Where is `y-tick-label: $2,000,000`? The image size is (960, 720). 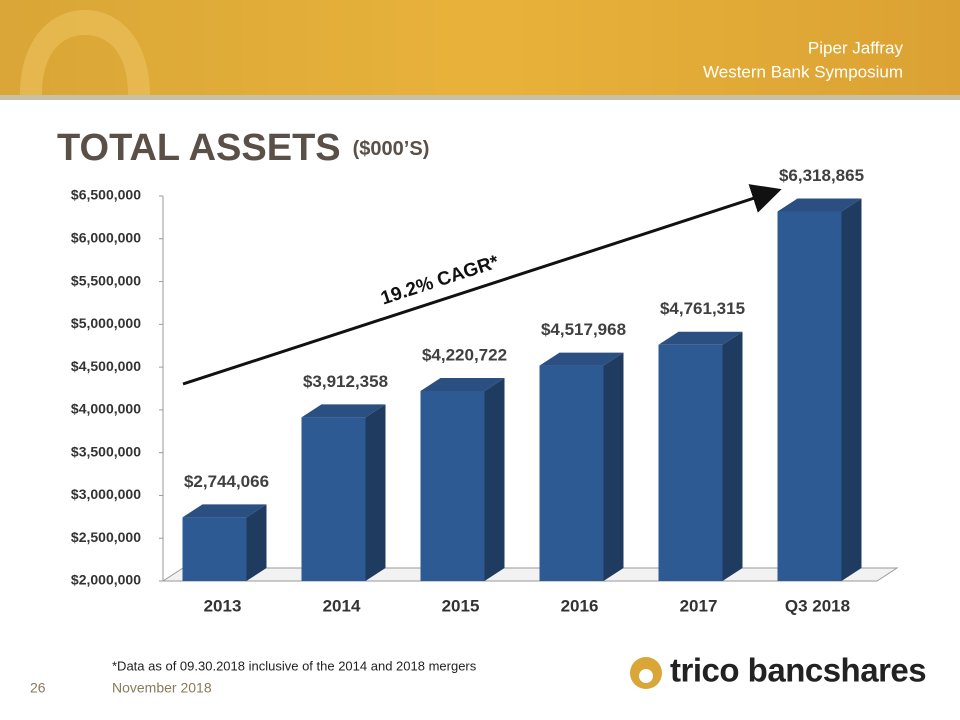
y-tick-label: $2,000,000 is located at coordinates (106, 580).